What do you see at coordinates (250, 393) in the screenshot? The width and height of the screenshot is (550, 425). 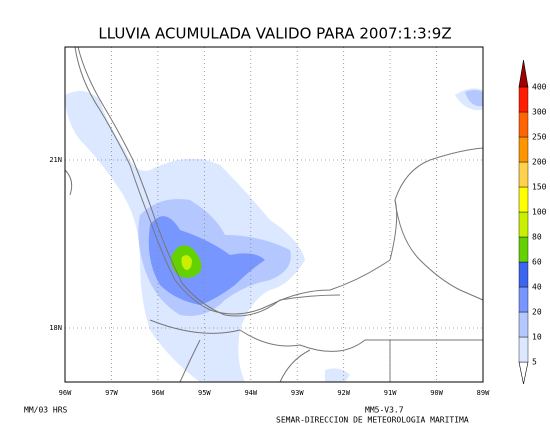 I see `lon-label: 94W` at bounding box center [250, 393].